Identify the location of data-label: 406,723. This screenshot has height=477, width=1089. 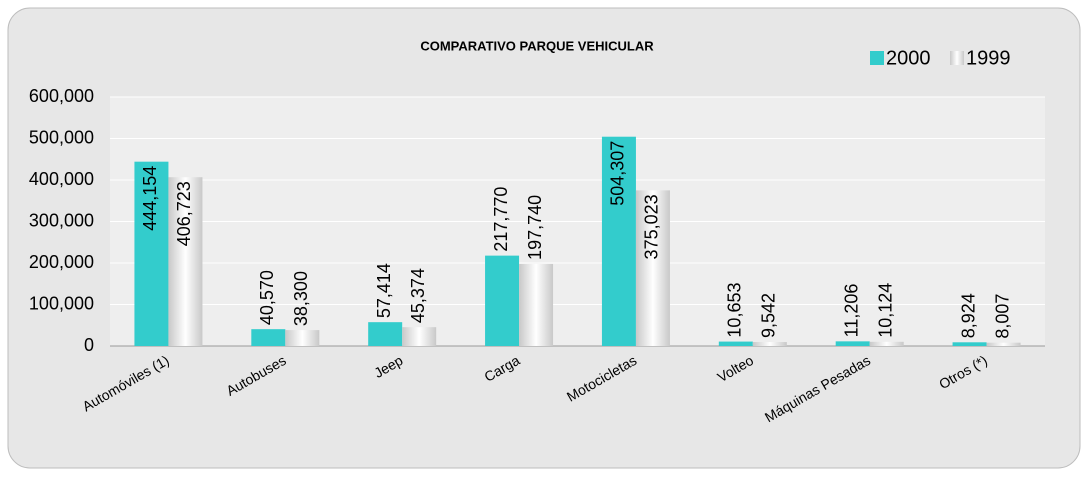
(184, 213).